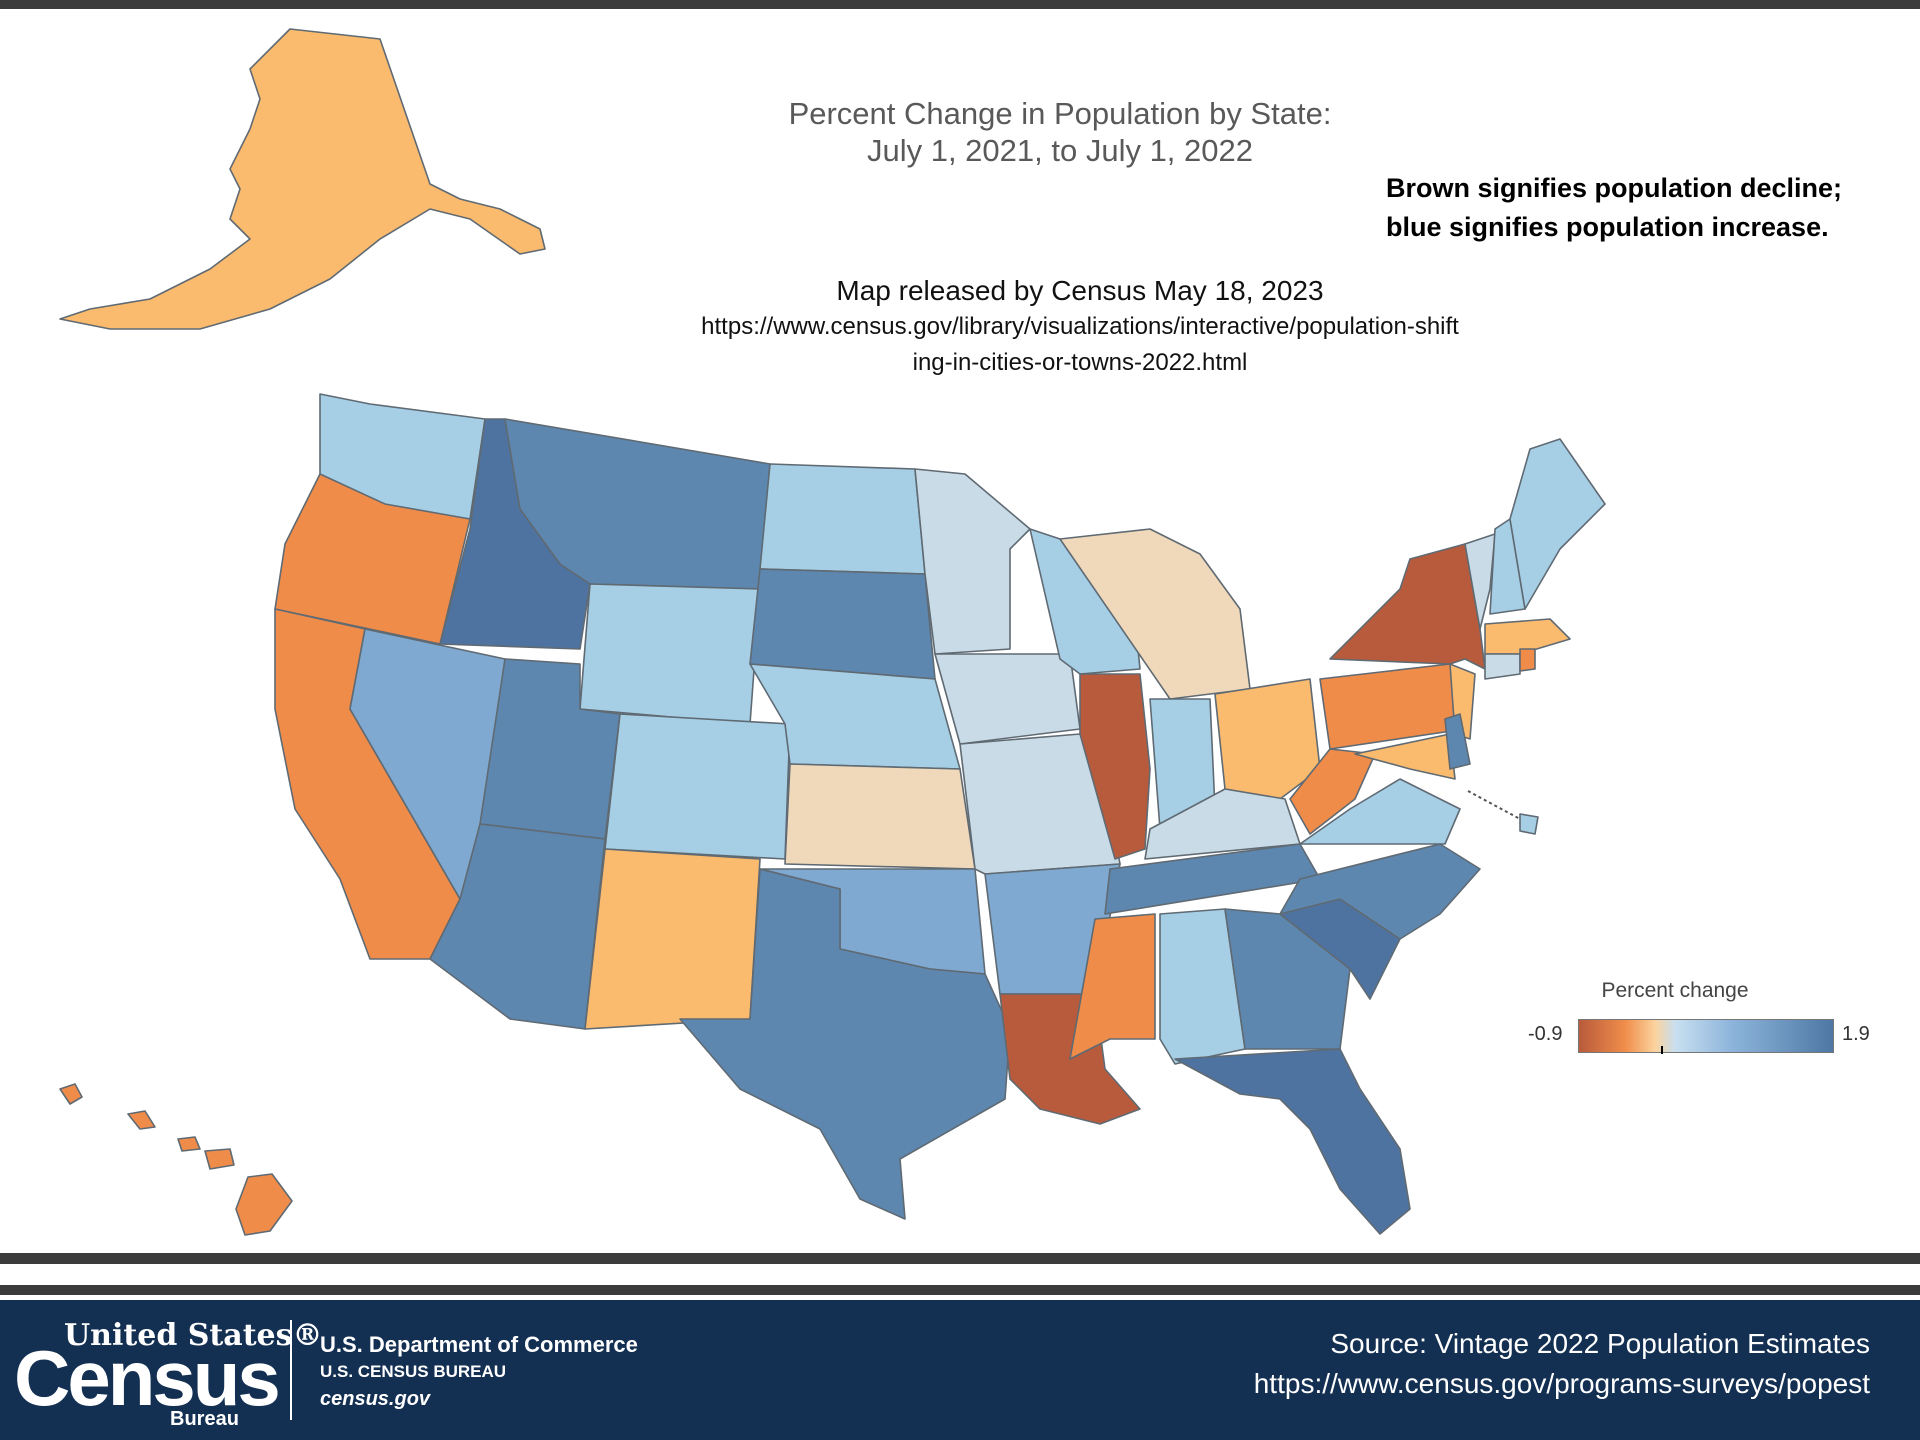 Image resolution: width=1920 pixels, height=1440 pixels. I want to click on state-dc-callout, so click(1529, 824).